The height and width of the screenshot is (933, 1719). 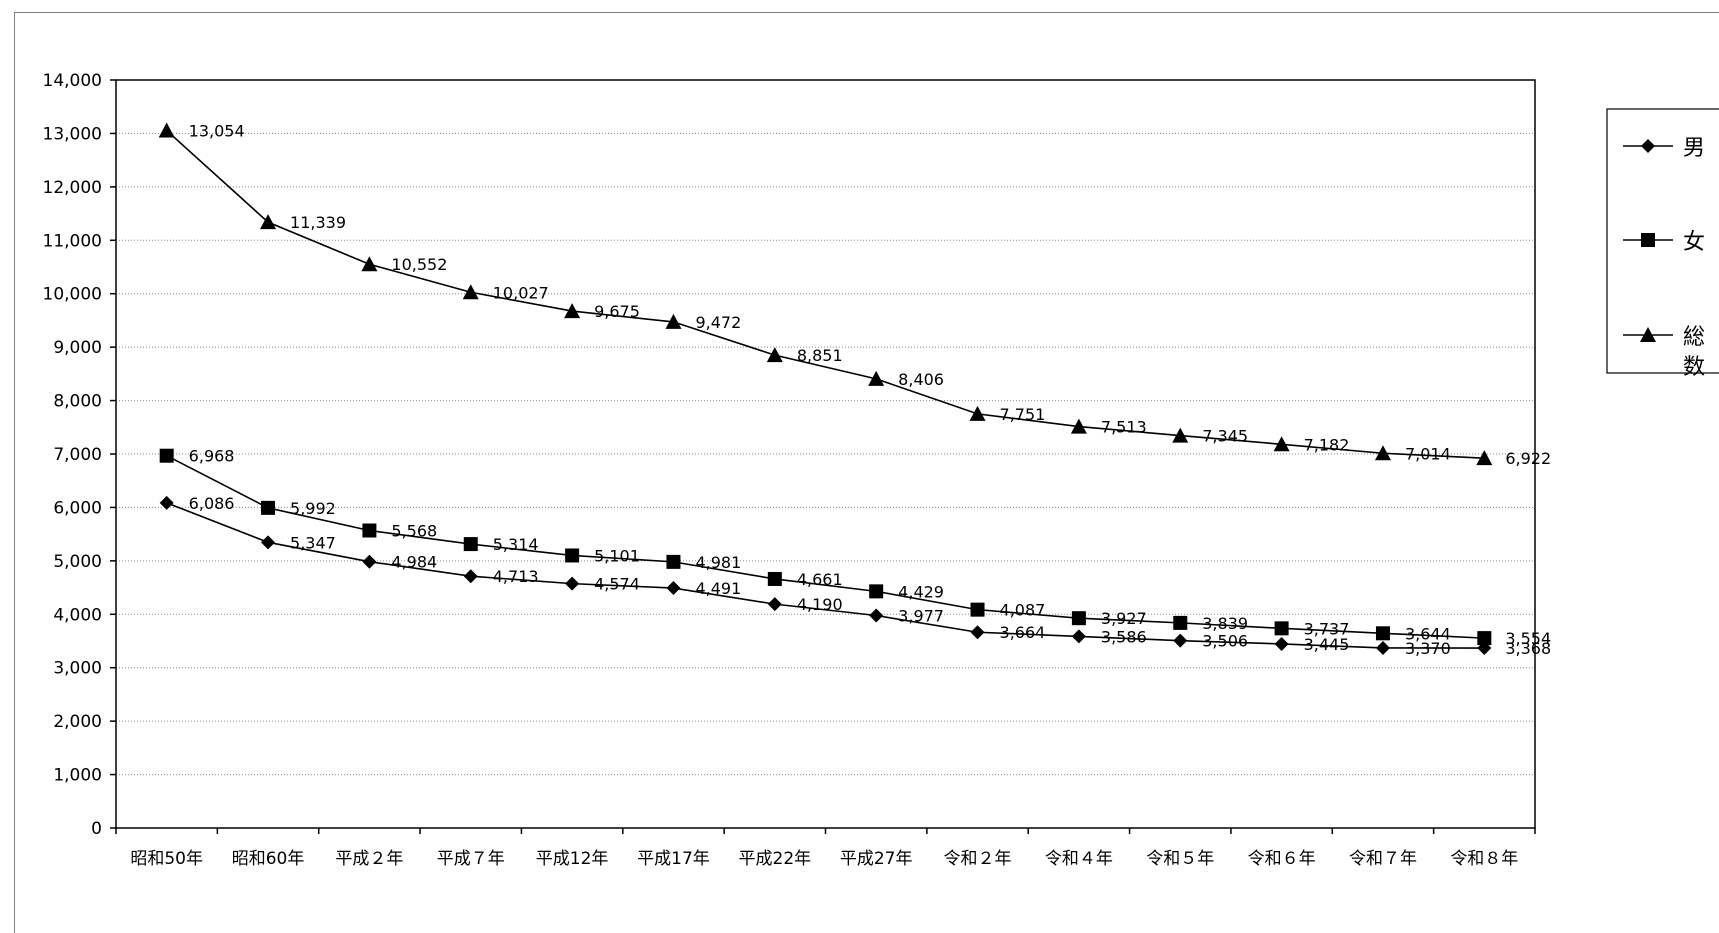 What do you see at coordinates (1484, 859) in the screenshot?
I see `x-tick-label-13: 令和８年` at bounding box center [1484, 859].